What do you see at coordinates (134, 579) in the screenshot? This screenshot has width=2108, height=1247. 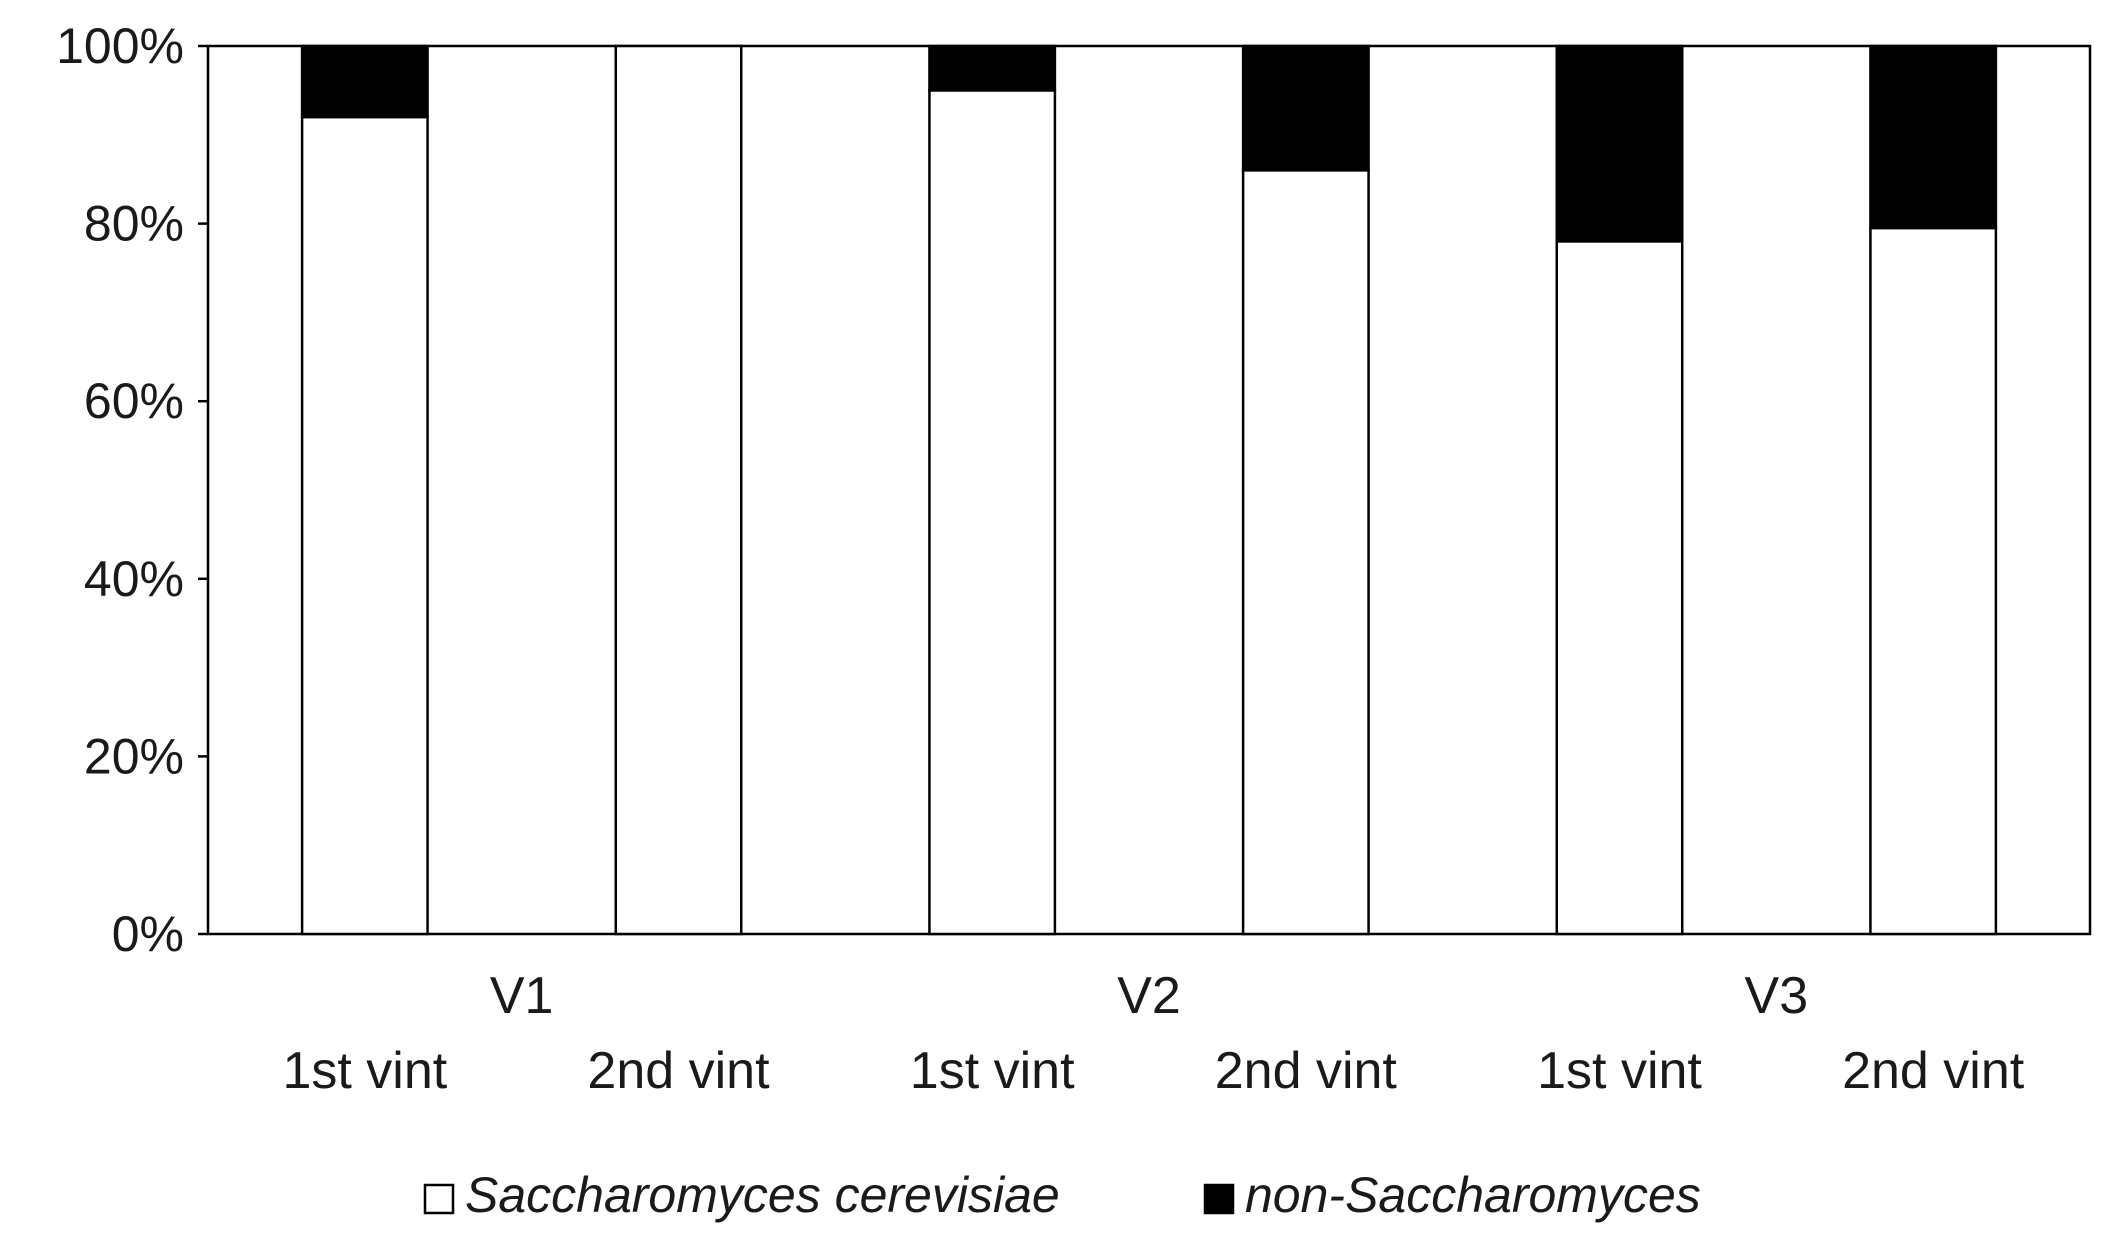 I see `y-tick-label: 40%` at bounding box center [134, 579].